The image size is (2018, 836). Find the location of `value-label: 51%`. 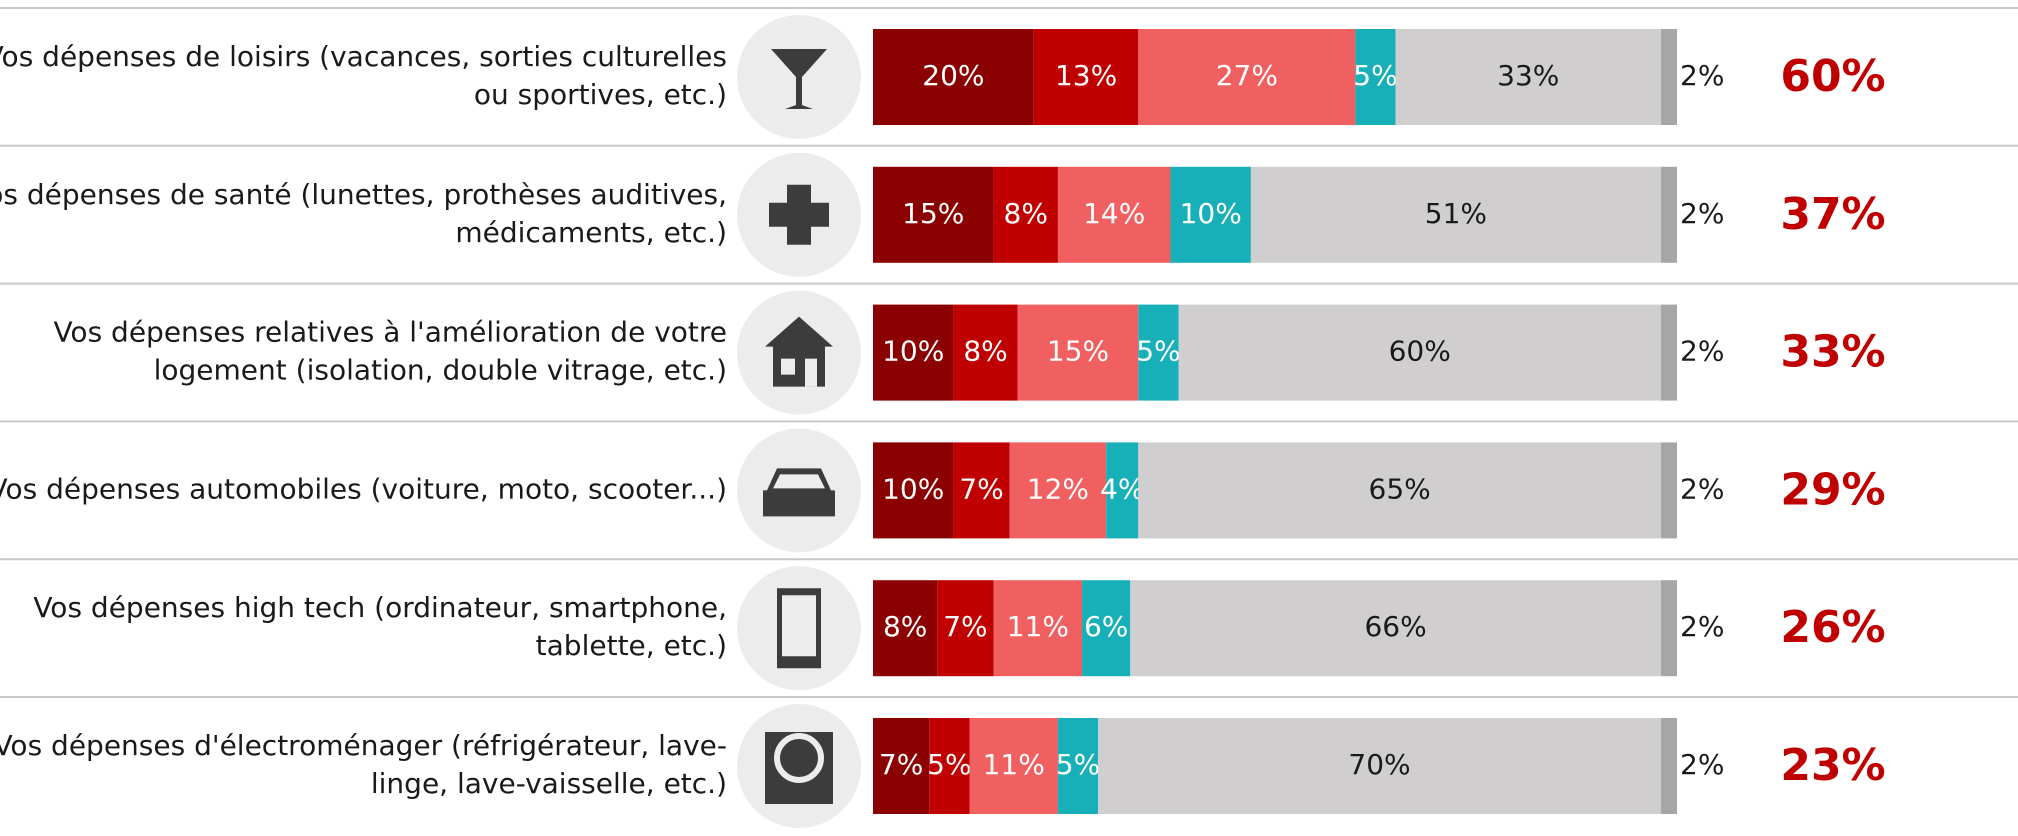

value-label: 51% is located at coordinates (1456, 213).